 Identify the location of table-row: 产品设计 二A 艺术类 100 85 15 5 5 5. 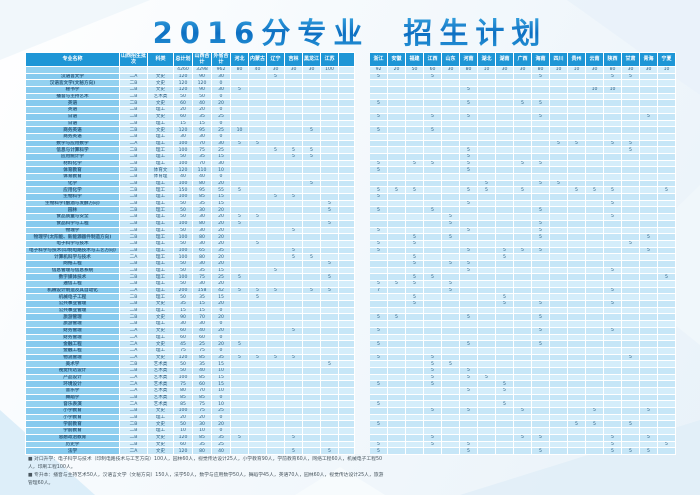
(350, 377).